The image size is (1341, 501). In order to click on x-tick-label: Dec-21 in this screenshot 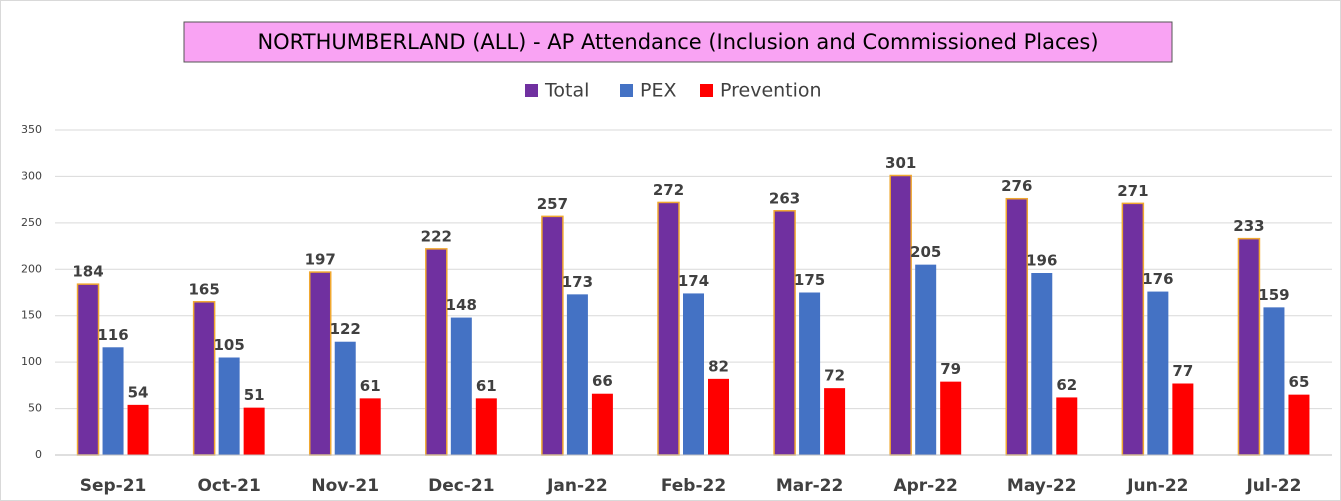, I will do `click(461, 486)`.